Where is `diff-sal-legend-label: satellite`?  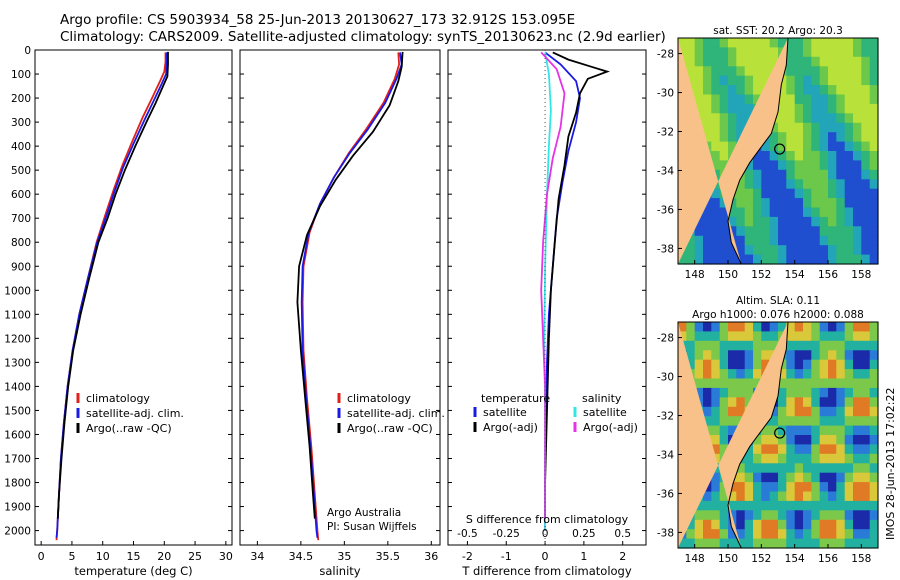 diff-sal-legend-label: satellite is located at coordinates (605, 412).